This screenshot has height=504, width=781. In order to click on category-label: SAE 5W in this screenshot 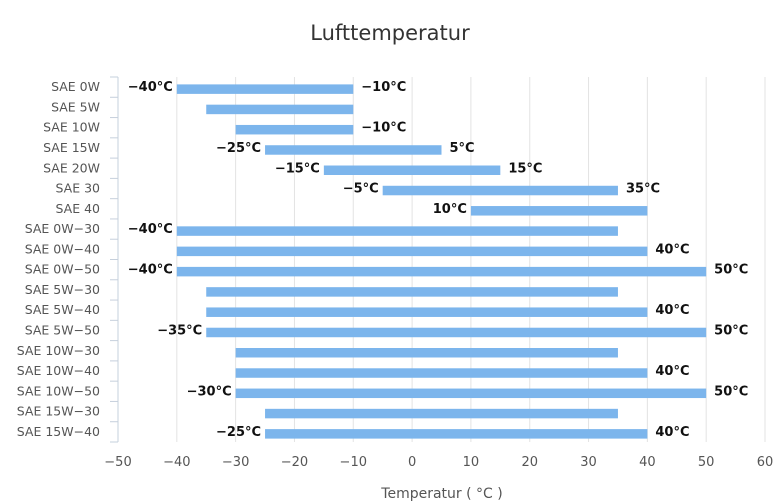, I will do `click(75, 106)`.